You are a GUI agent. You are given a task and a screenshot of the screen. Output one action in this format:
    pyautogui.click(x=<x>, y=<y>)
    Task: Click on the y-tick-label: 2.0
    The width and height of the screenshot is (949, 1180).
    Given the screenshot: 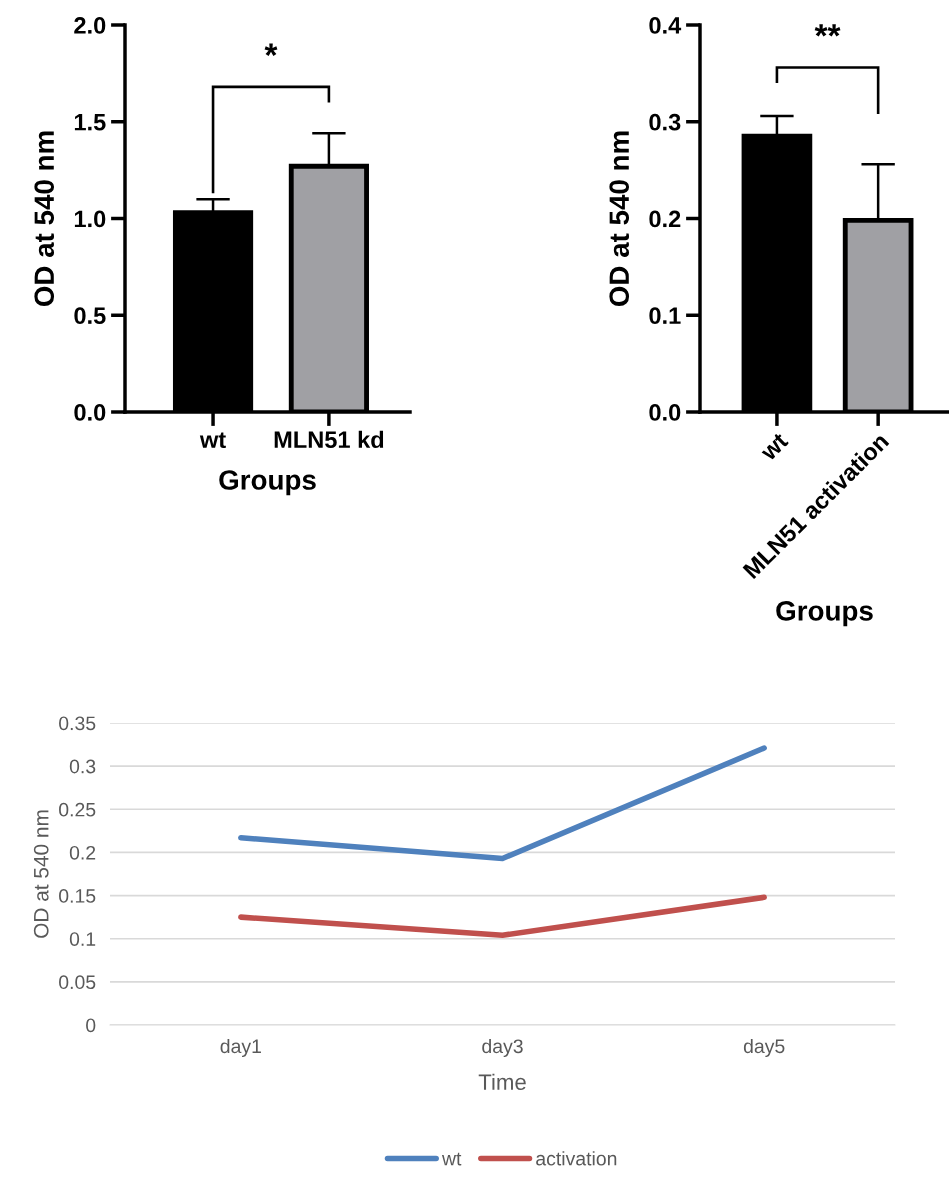 What is the action you would take?
    pyautogui.click(x=90, y=25)
    